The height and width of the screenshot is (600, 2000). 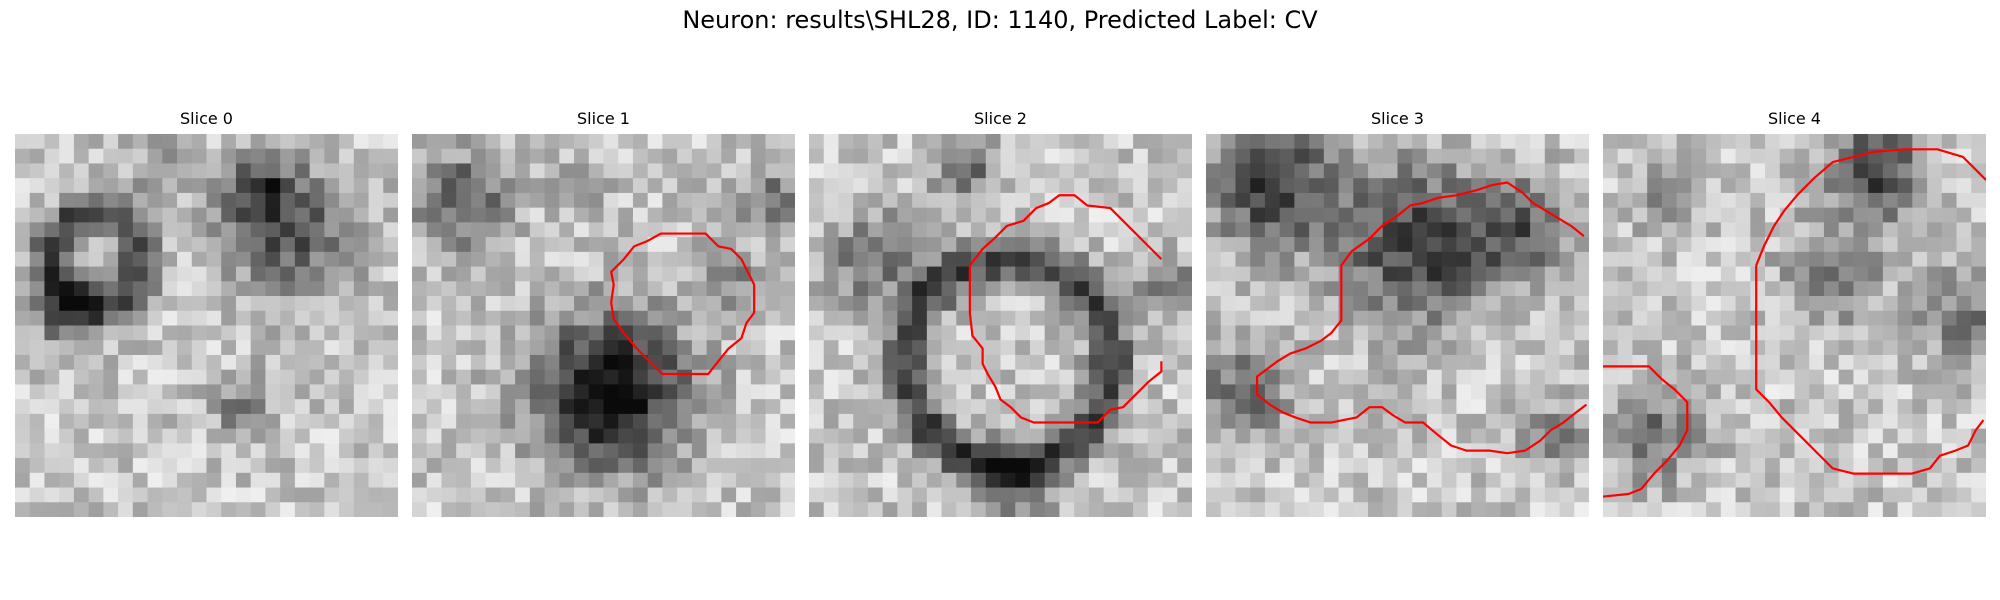 What do you see at coordinates (206, 118) in the screenshot?
I see `slice-title-0: Slice 0` at bounding box center [206, 118].